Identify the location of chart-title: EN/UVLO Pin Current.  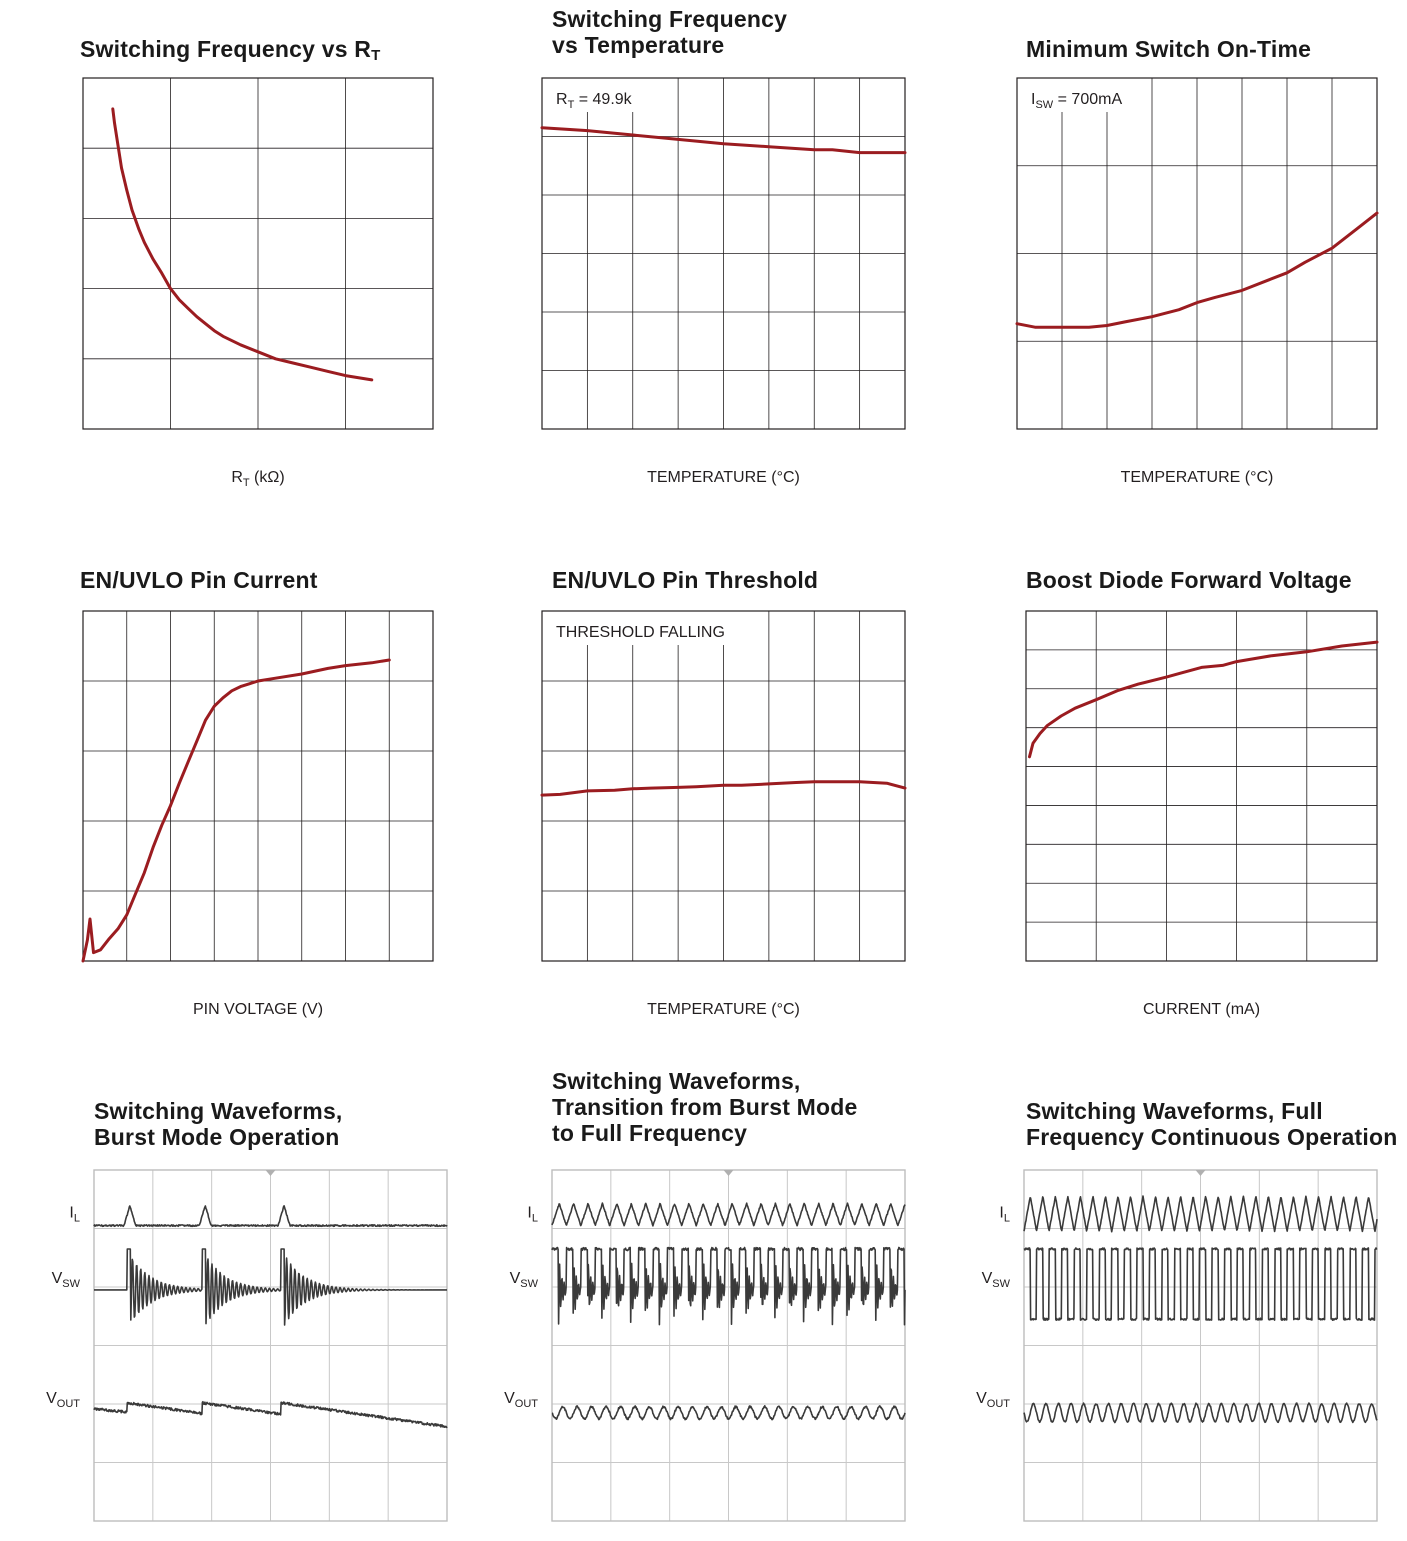
(199, 580).